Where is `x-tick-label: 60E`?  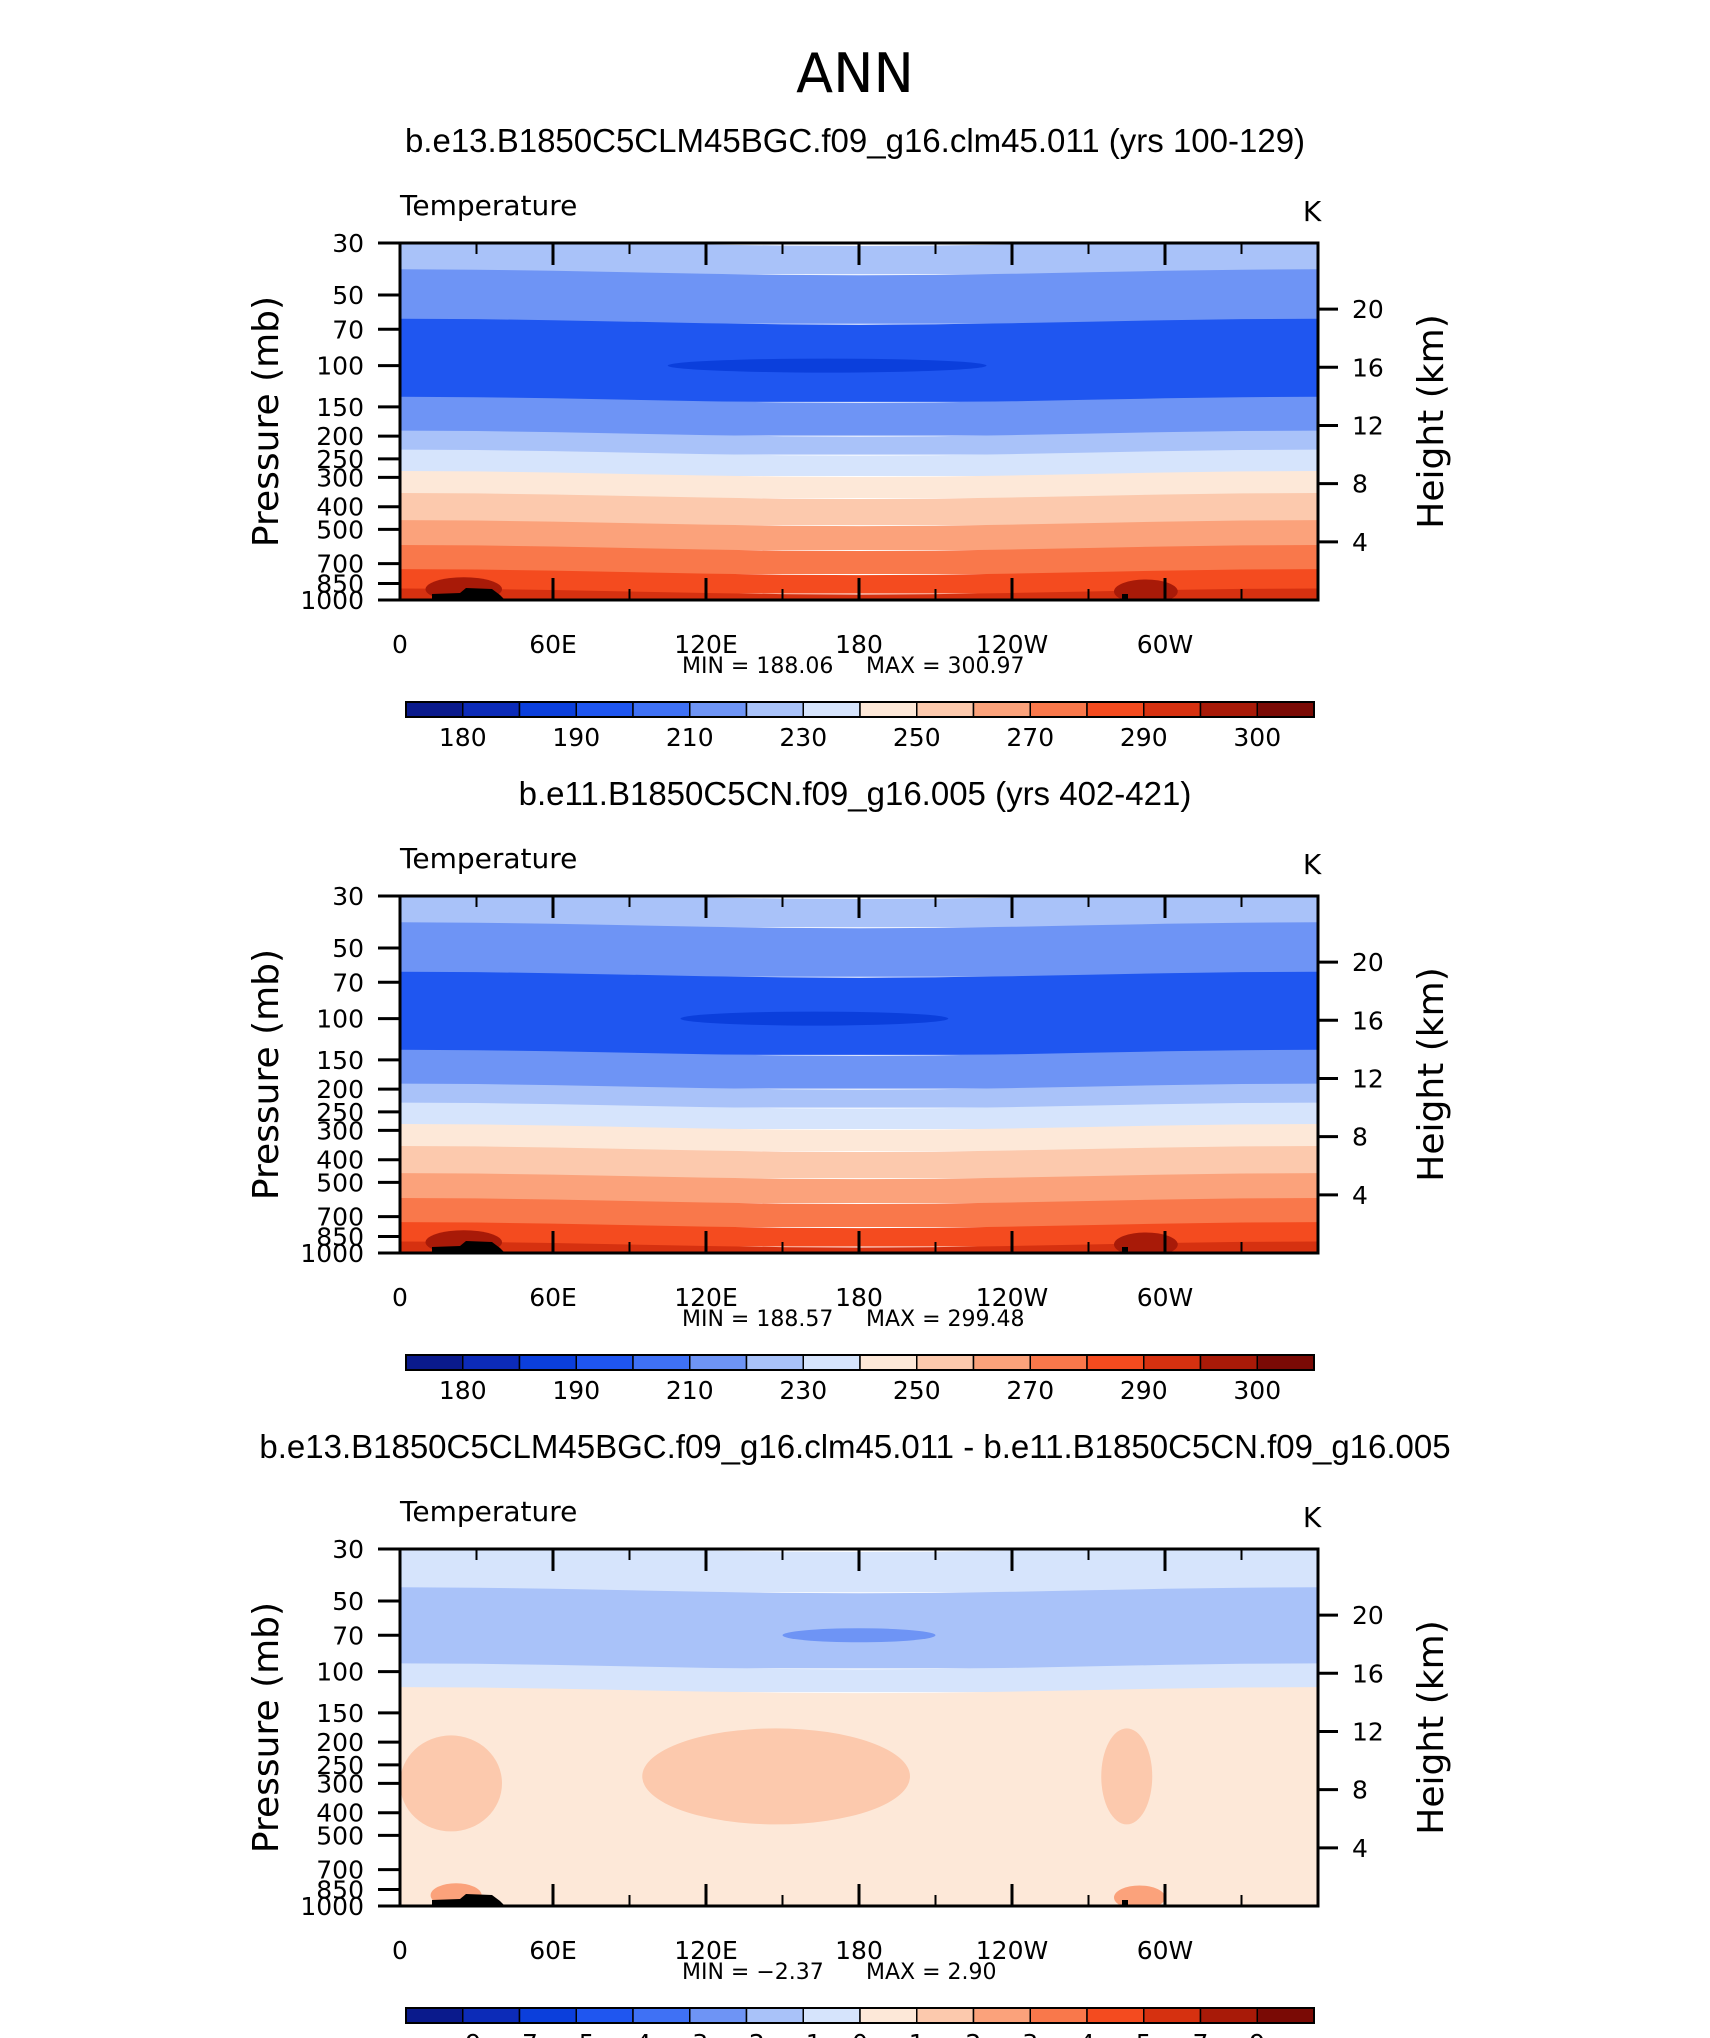 x-tick-label: 60E is located at coordinates (553, 1297).